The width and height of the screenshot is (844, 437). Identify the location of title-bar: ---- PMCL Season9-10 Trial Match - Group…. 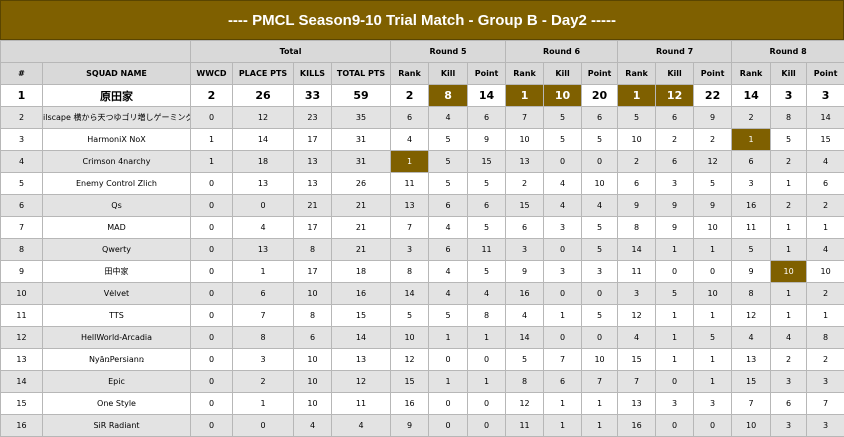
(422, 20).